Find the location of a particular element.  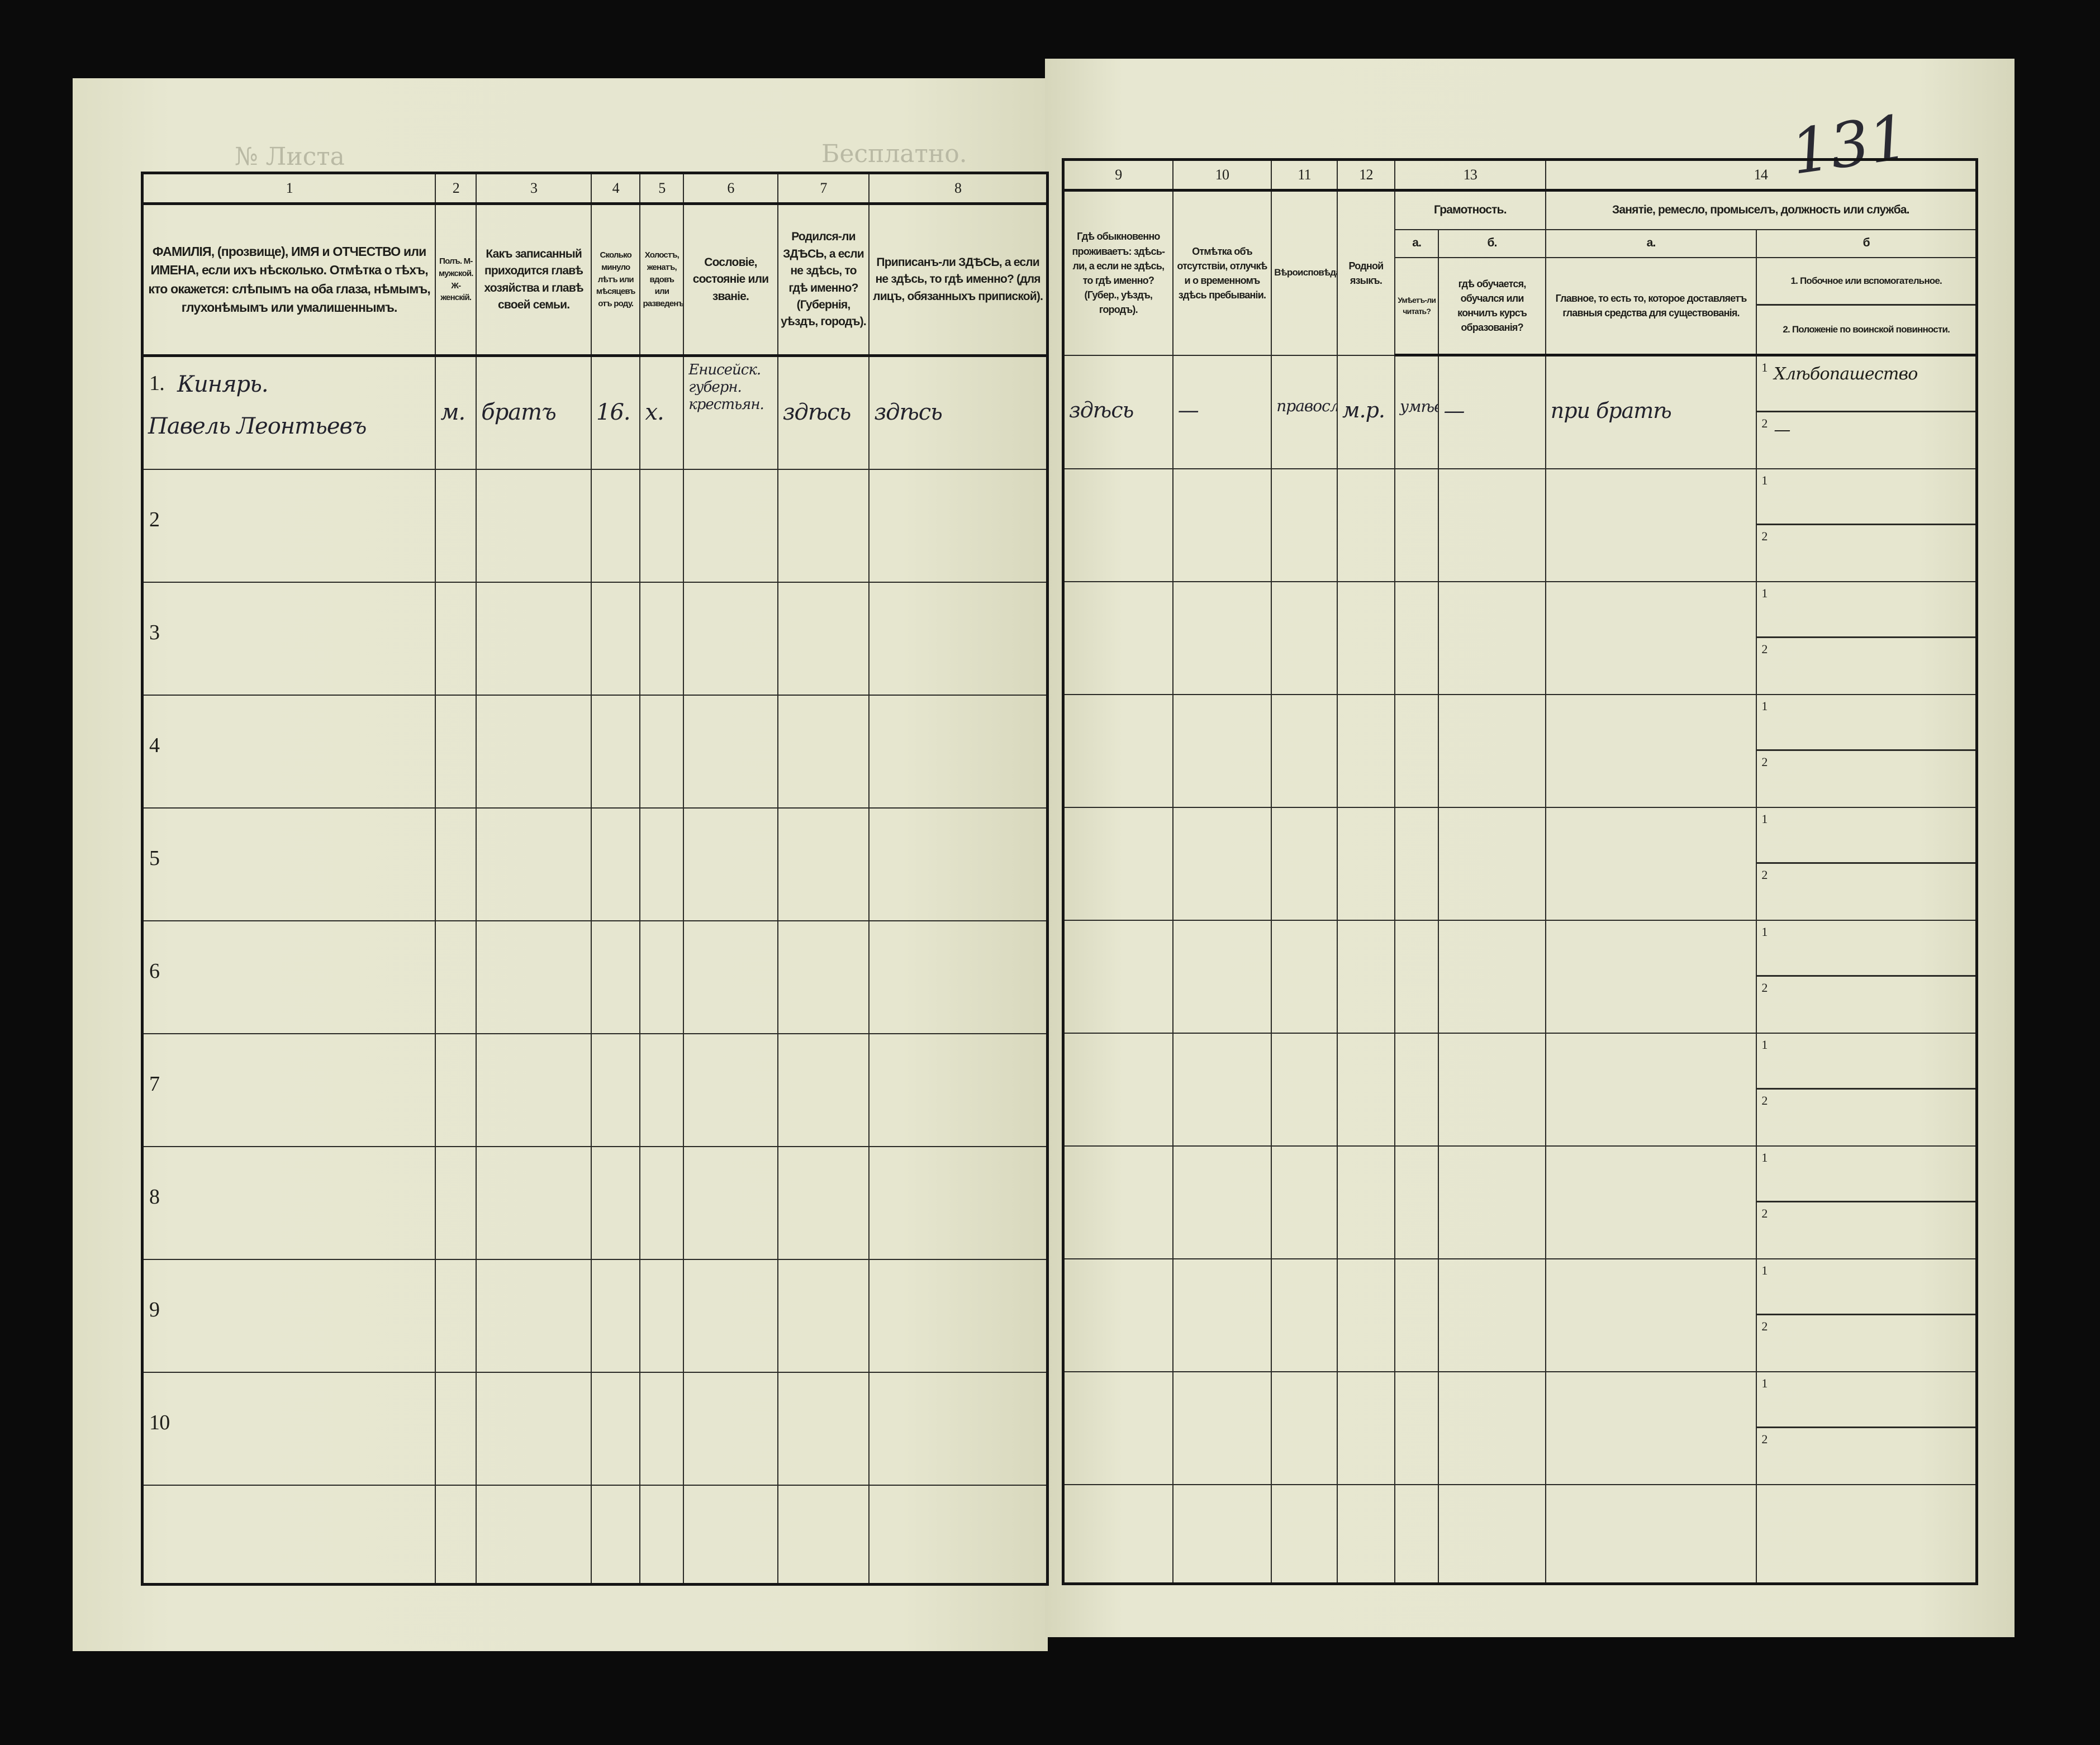

handwritten-relation: братъ is located at coordinates (518, 412).